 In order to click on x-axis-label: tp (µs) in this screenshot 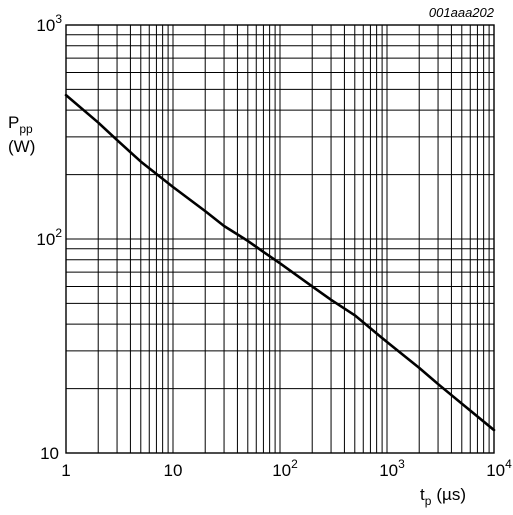, I will do `click(443, 496)`.